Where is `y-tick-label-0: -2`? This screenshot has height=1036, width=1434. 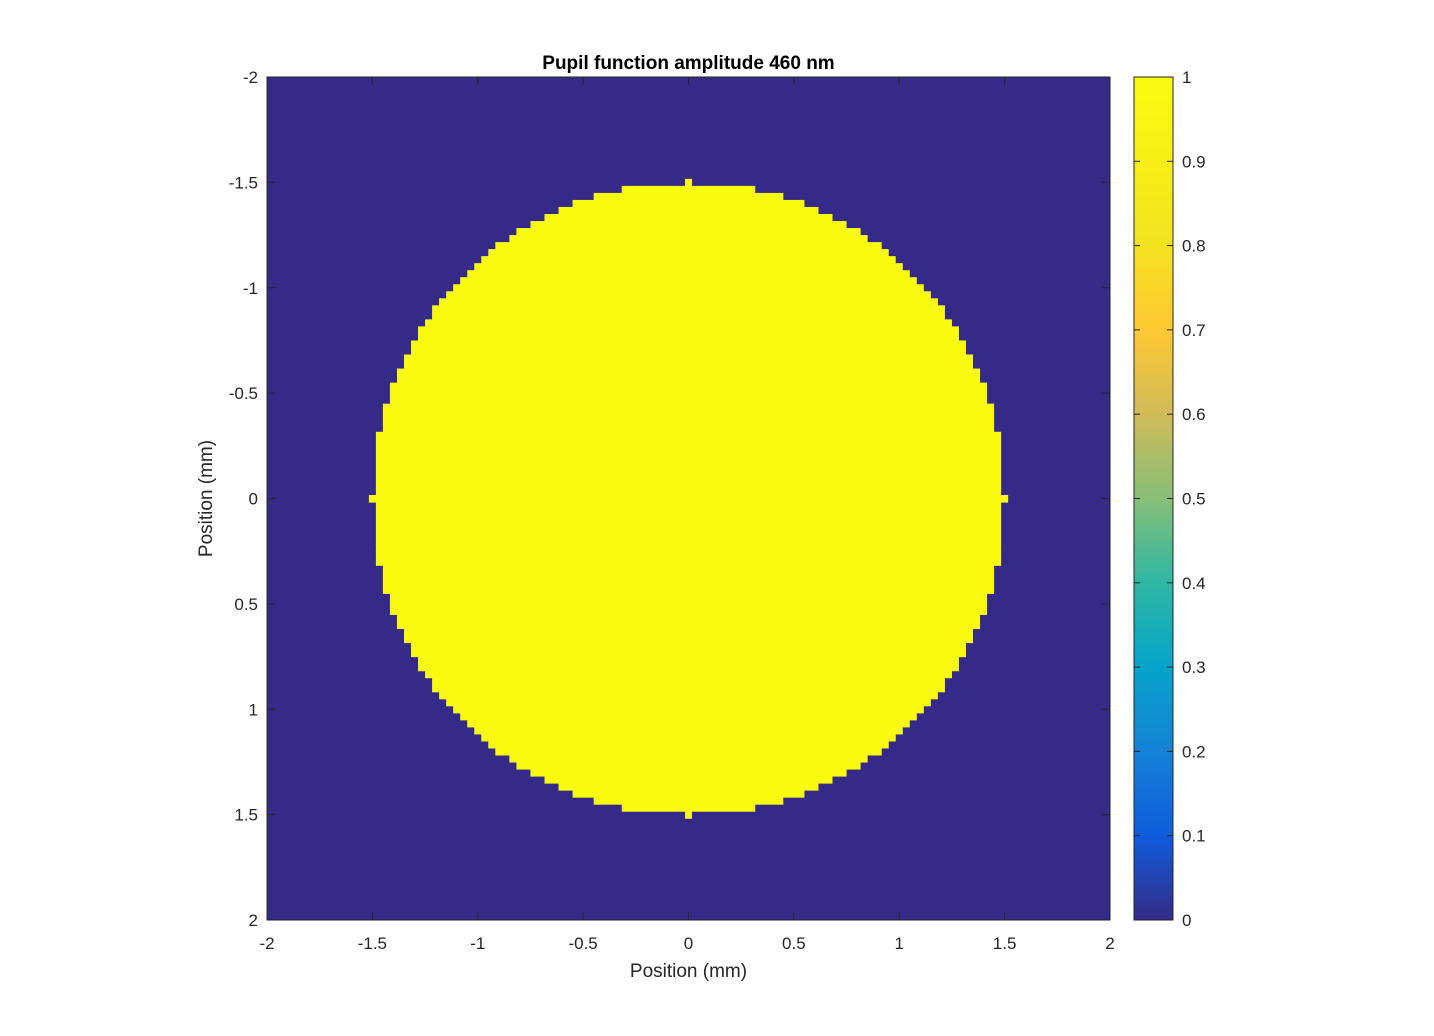
y-tick-label-0: -2 is located at coordinates (250, 77).